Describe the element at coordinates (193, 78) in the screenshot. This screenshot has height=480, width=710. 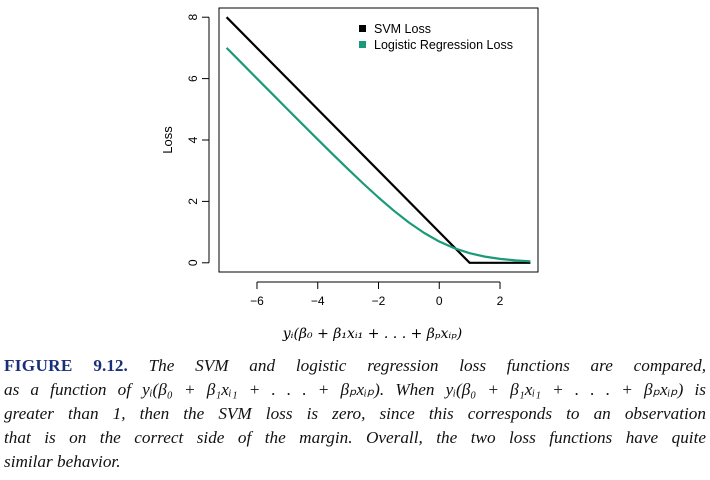
I see `y-tick-label: 6` at that location.